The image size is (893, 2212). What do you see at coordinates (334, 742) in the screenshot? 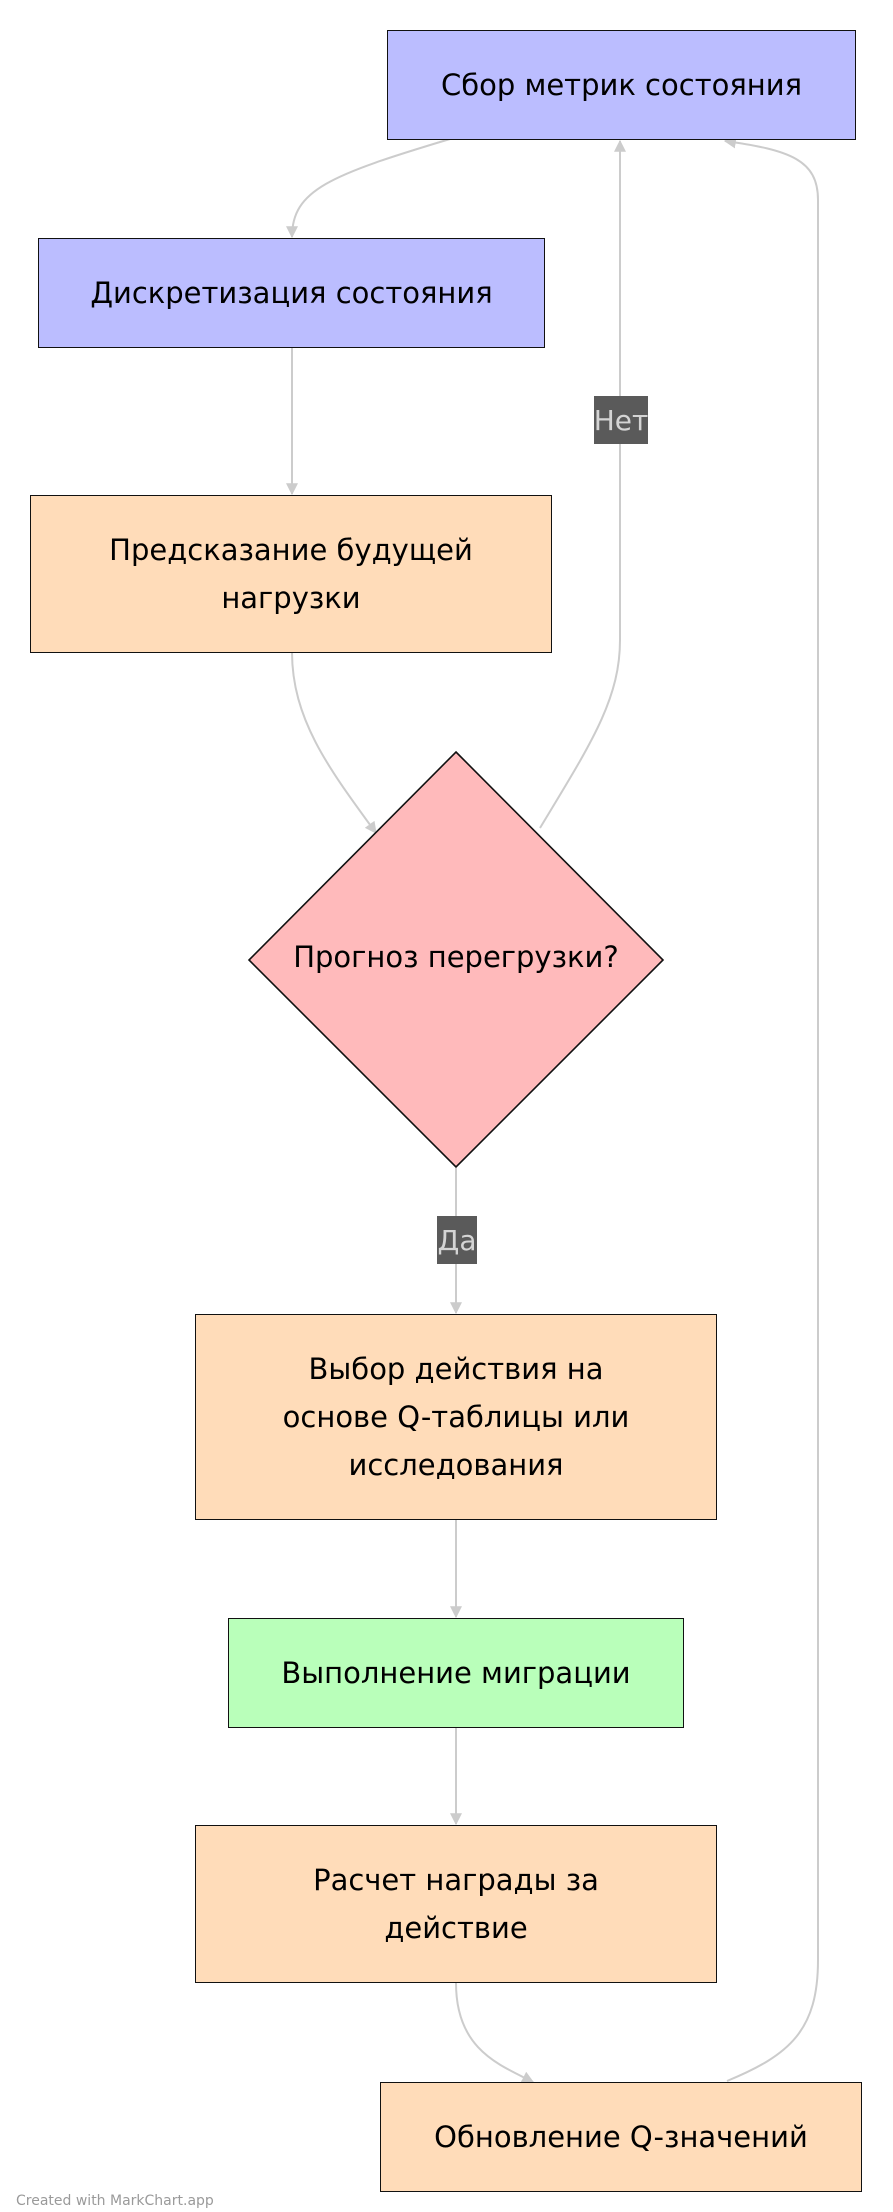
I see `edge-predict-to-decision` at bounding box center [334, 742].